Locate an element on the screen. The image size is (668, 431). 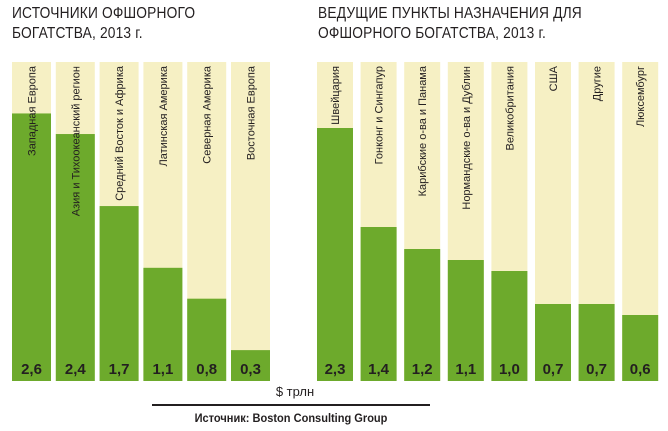
dst-category-label: США is located at coordinates (554, 78).